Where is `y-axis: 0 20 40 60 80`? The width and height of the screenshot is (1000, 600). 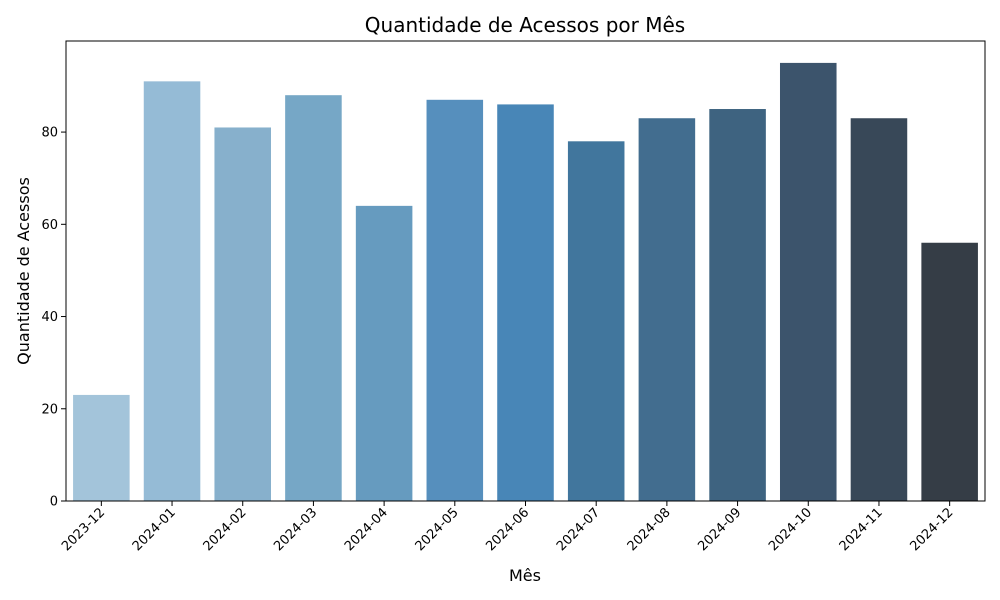 y-axis: 0 20 40 60 80 is located at coordinates (53, 318).